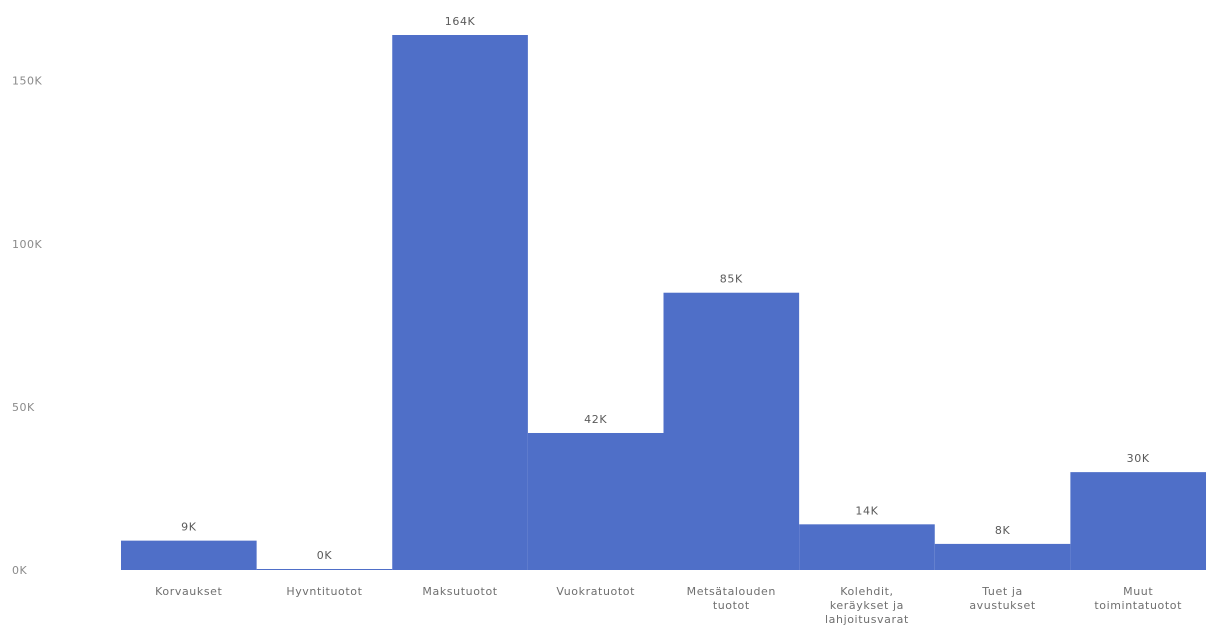  I want to click on x-tick-label: keräykset ja, so click(867, 605).